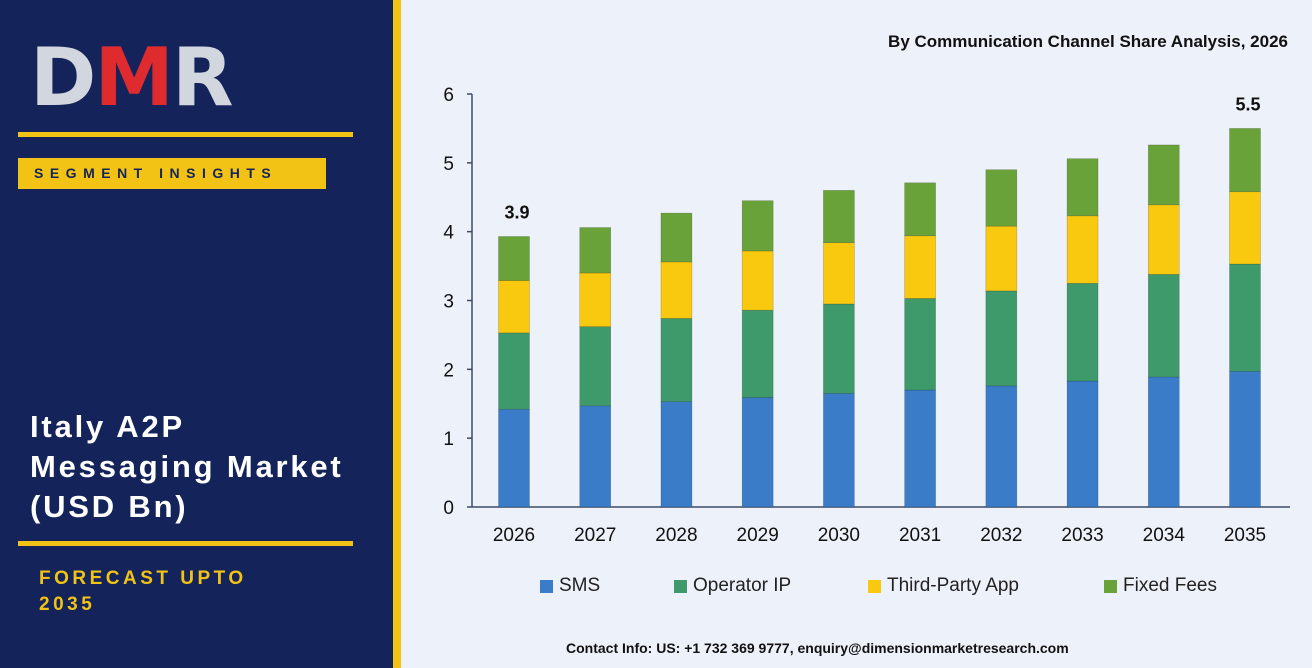  What do you see at coordinates (758, 535) in the screenshot?
I see `x-tick-label: 2029` at bounding box center [758, 535].